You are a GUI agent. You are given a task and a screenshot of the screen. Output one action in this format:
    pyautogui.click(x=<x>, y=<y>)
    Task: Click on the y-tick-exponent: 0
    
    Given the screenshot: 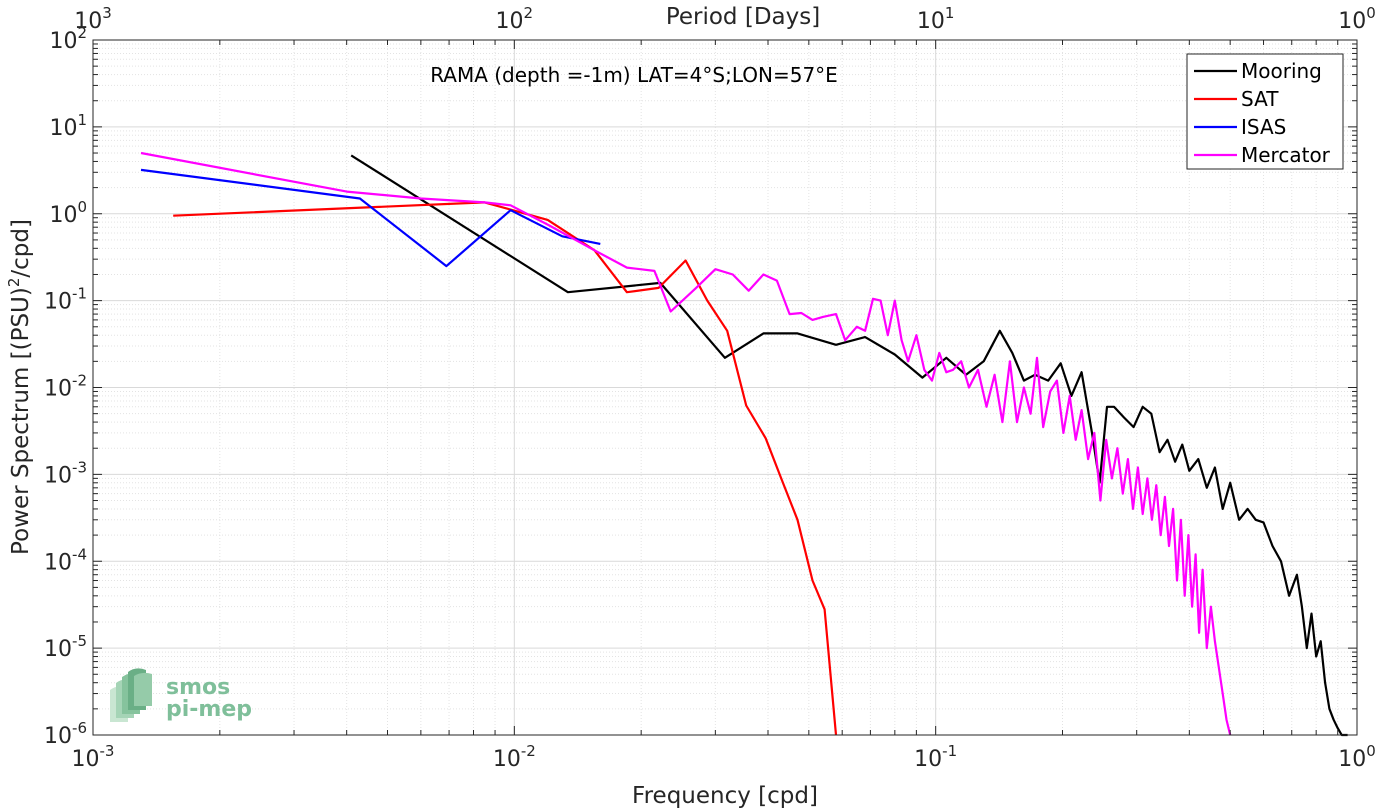 What is the action you would take?
    pyautogui.click(x=82, y=207)
    